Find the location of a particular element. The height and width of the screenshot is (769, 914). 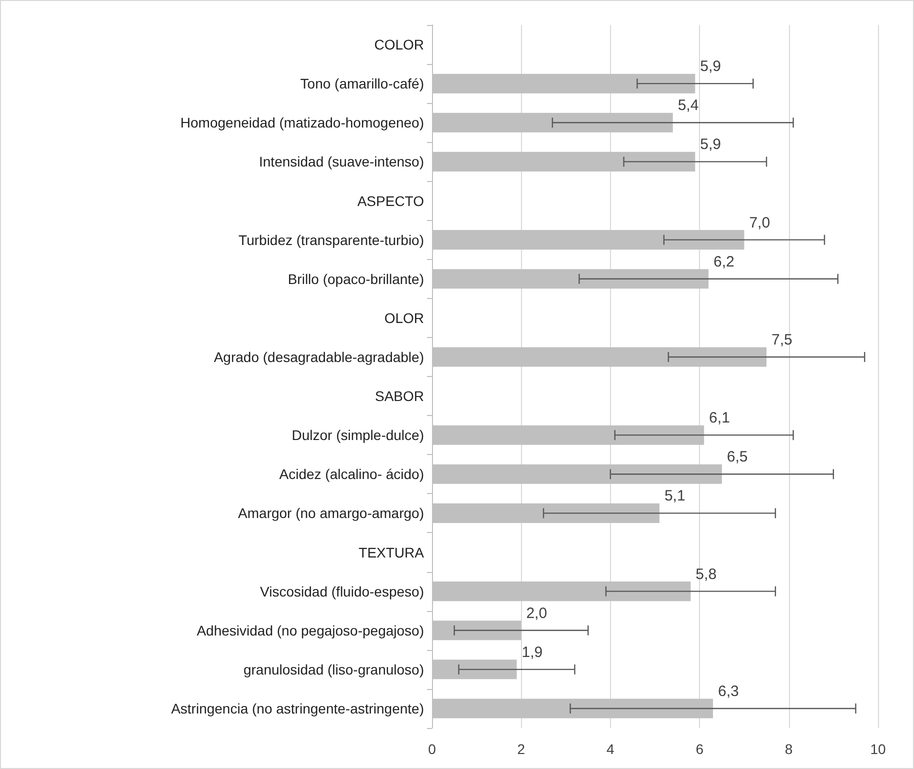

x-tick-label: 2 is located at coordinates (521, 749).